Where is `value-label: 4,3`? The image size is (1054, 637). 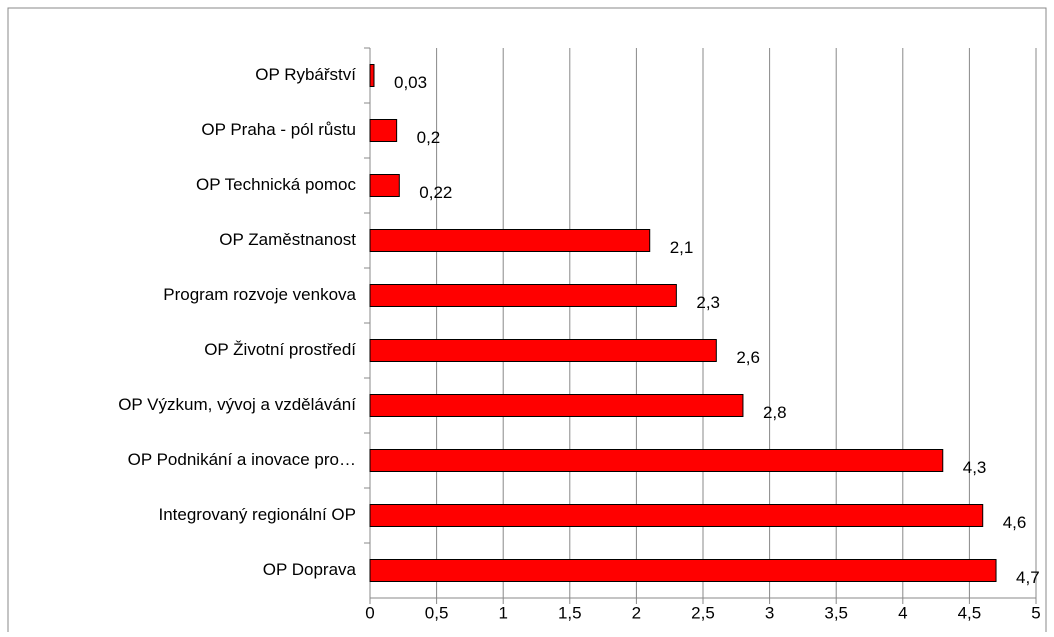 value-label: 4,3 is located at coordinates (975, 467).